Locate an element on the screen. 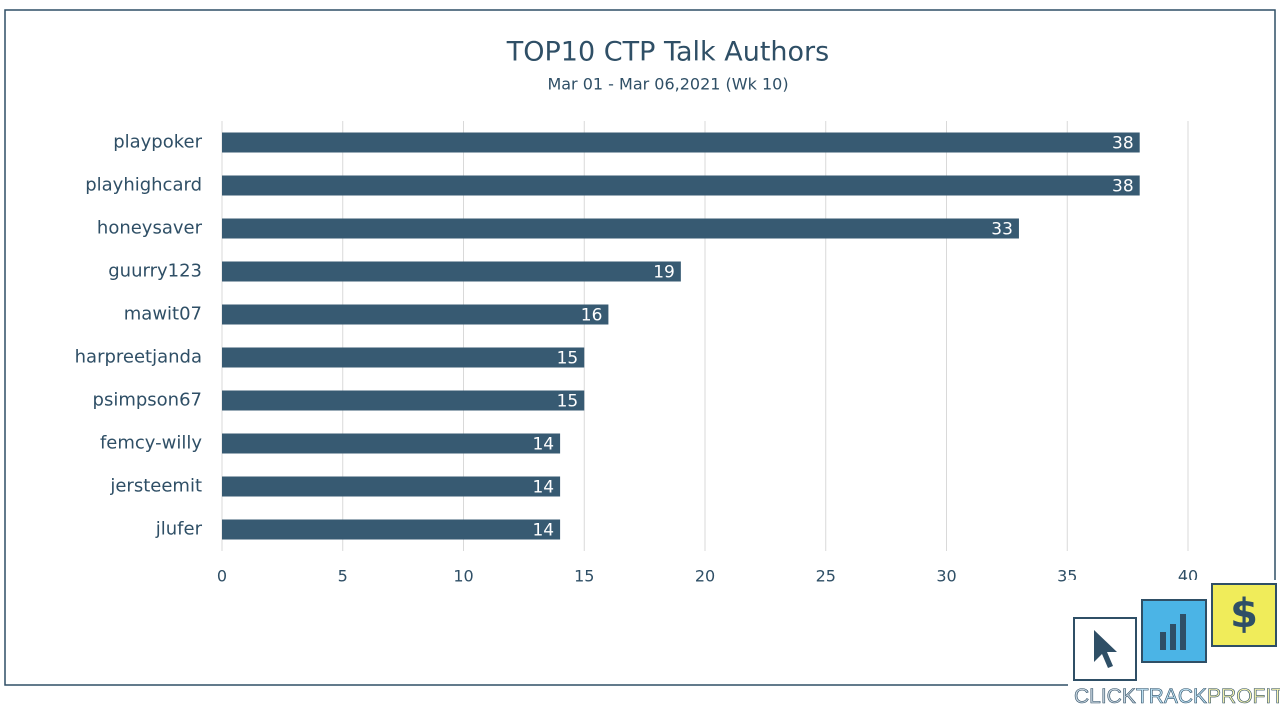 This screenshot has width=1280, height=718. y-tick-label: honeysaver is located at coordinates (150, 228).